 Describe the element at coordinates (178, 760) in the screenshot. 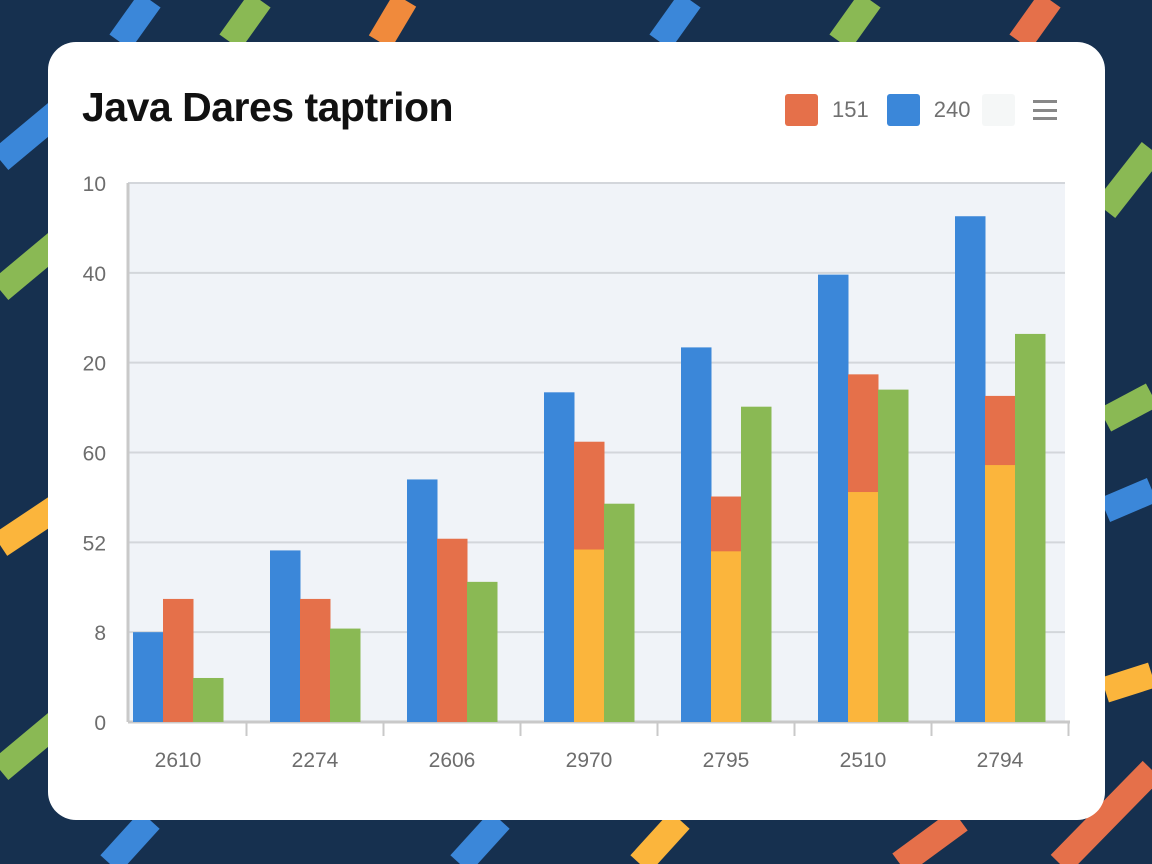

I see `x-tick-label: 2610` at that location.